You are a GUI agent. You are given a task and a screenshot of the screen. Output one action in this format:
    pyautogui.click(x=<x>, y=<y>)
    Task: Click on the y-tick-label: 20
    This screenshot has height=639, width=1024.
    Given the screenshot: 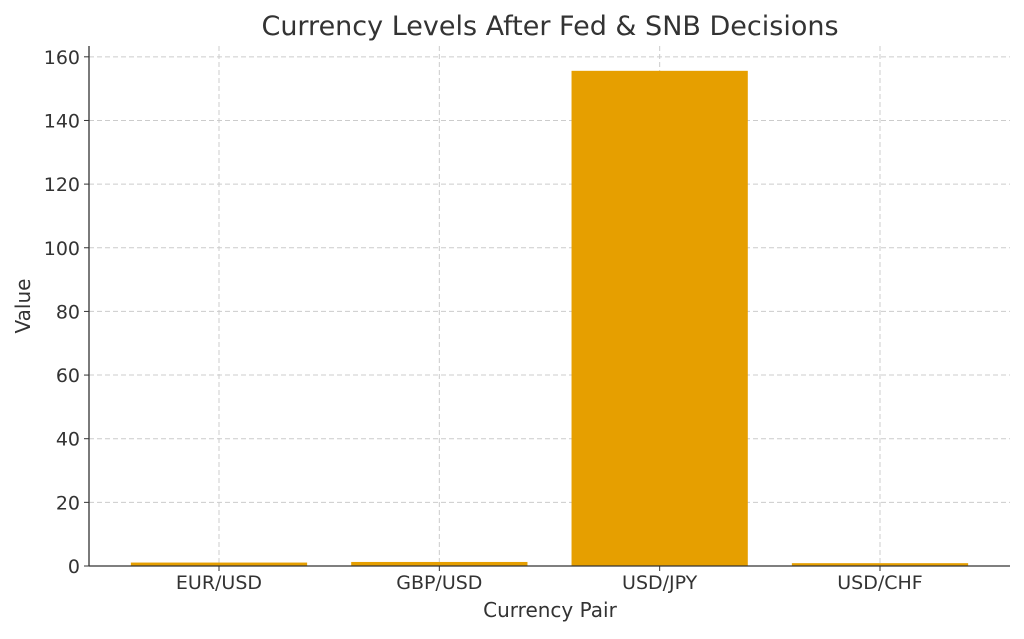 What is the action you would take?
    pyautogui.click(x=68, y=503)
    